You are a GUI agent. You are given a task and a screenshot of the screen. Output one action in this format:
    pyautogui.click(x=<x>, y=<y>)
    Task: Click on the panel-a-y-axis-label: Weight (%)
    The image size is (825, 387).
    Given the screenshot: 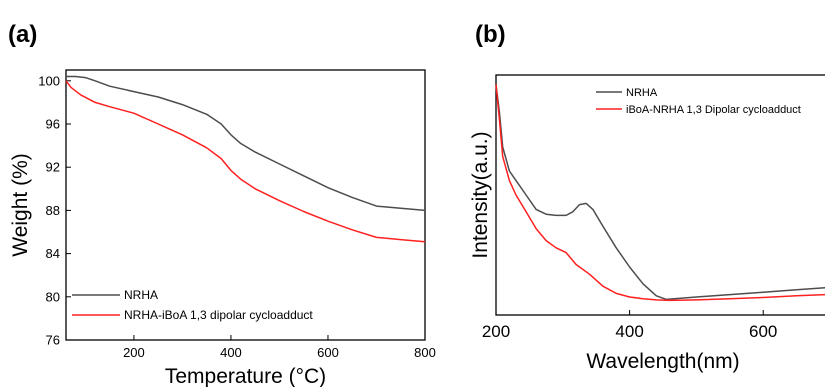 What is the action you would take?
    pyautogui.click(x=20, y=204)
    